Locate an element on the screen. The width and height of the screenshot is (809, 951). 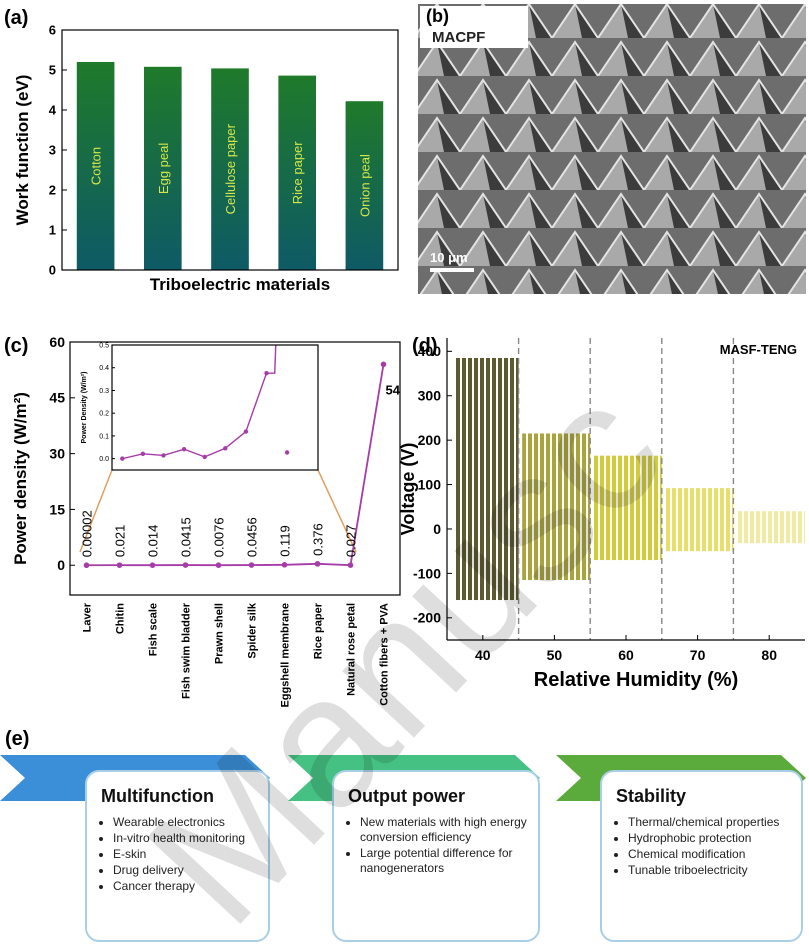
inset-background is located at coordinates (215, 407).